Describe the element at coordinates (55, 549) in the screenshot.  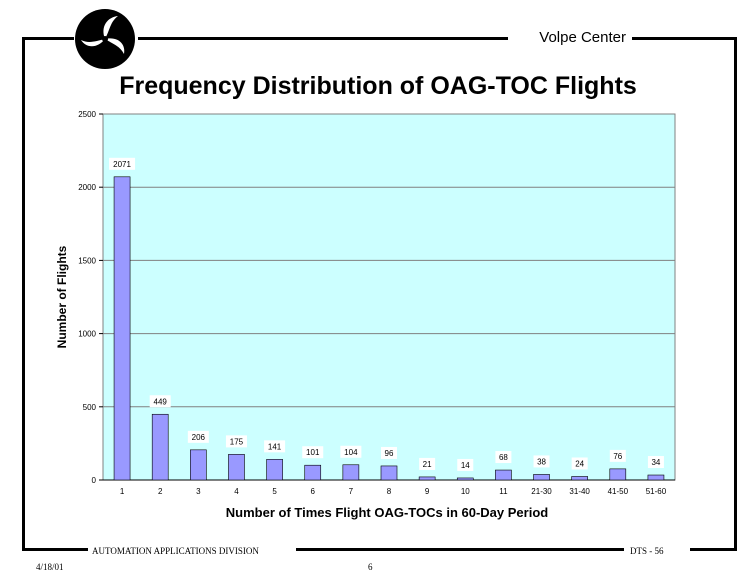
I see `footer-rule-left` at that location.